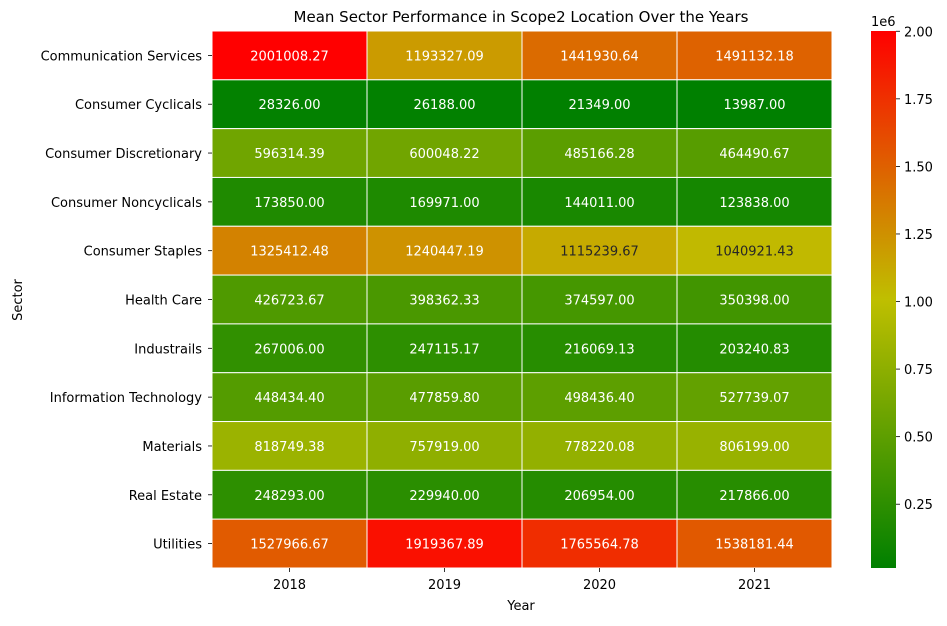 The height and width of the screenshot is (626, 947). Describe the element at coordinates (172, 447) in the screenshot. I see `y-tick-label: Materials` at that location.